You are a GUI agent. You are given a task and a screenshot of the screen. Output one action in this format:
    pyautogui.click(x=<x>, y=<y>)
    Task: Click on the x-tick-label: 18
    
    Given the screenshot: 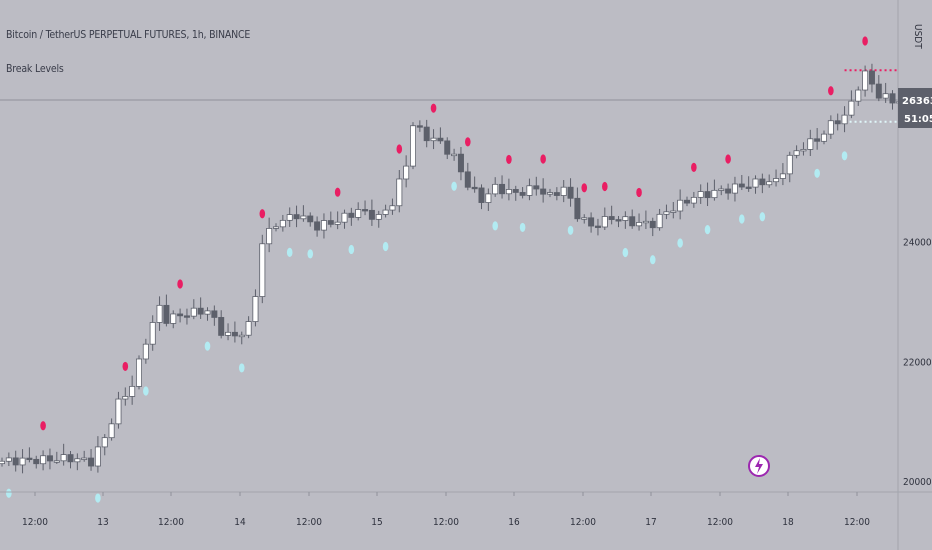 What is the action you would take?
    pyautogui.click(x=788, y=522)
    